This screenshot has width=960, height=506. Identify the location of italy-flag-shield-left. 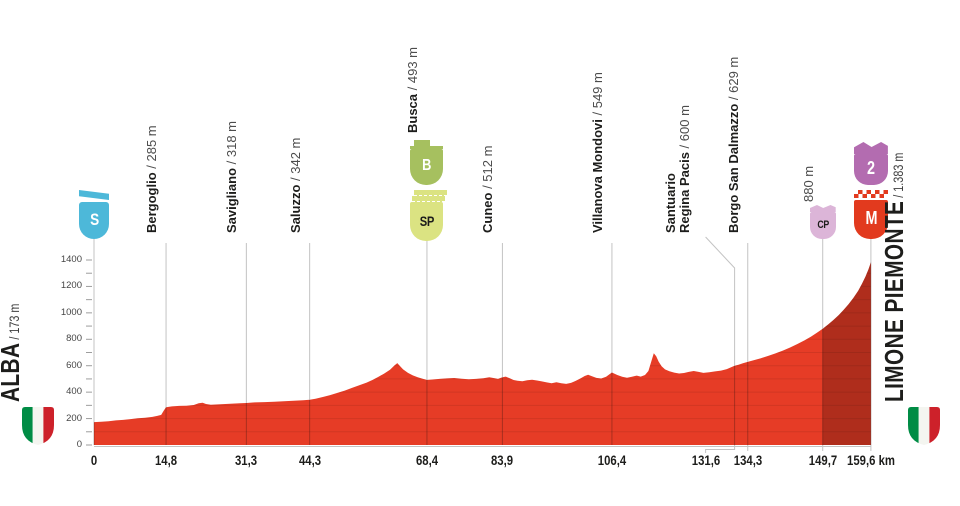
(38, 426).